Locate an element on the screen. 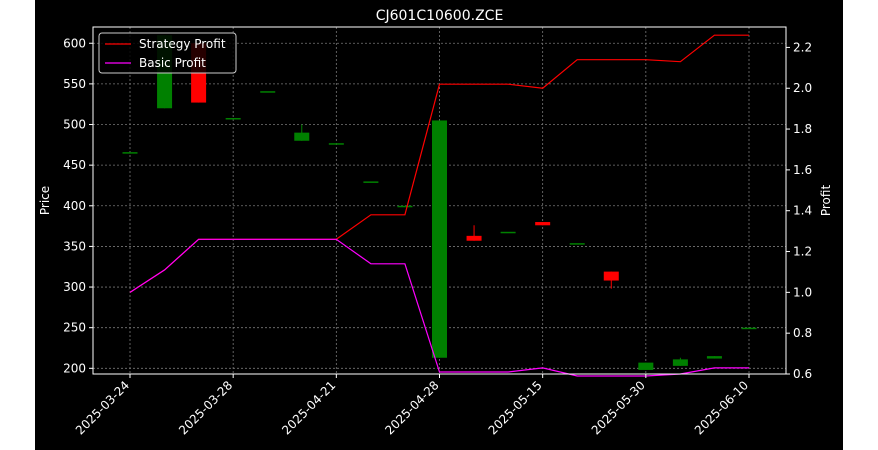 Image resolution: width=878 pixels, height=450 pixels. y-tick-label-left: 350 is located at coordinates (74, 246).